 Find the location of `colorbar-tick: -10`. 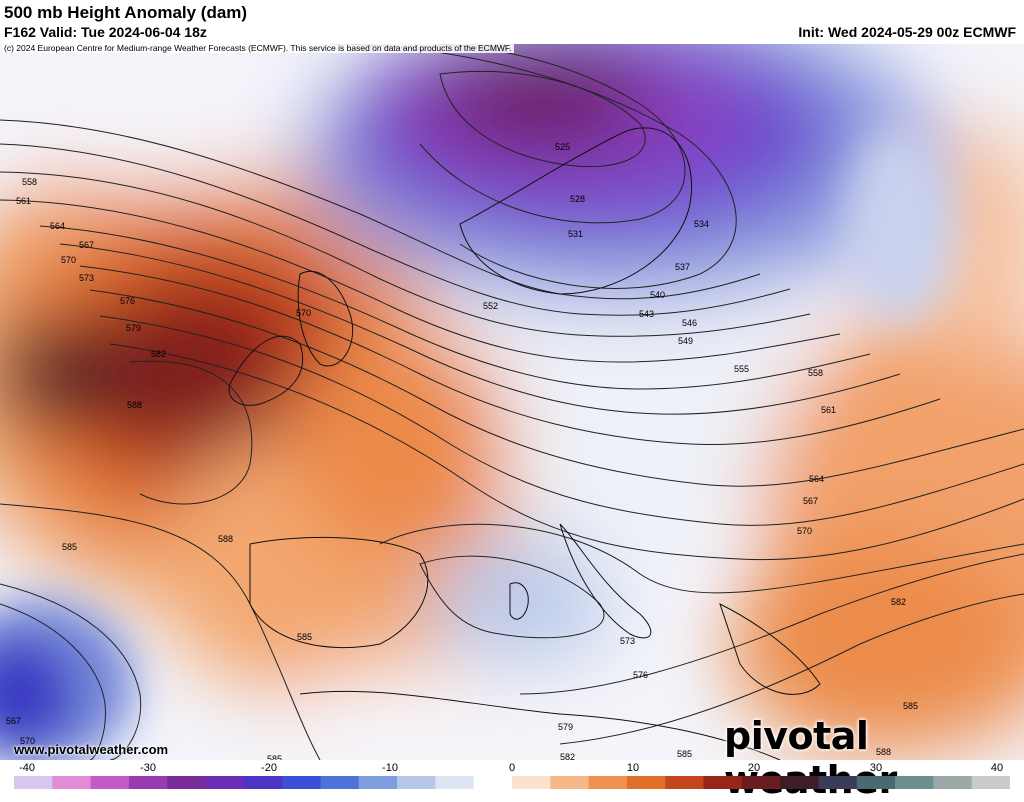

colorbar-tick: -10 is located at coordinates (390, 768).